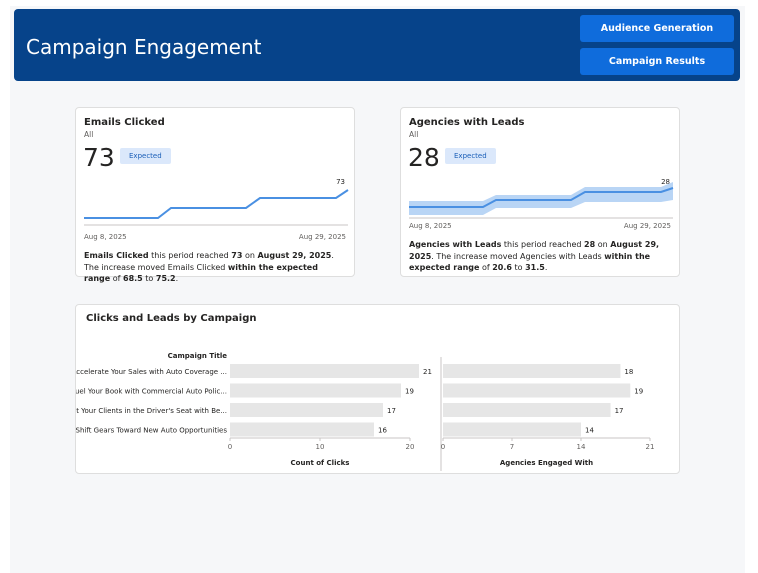  Describe the element at coordinates (512, 447) in the screenshot. I see `x-tick-label: 7` at that location.